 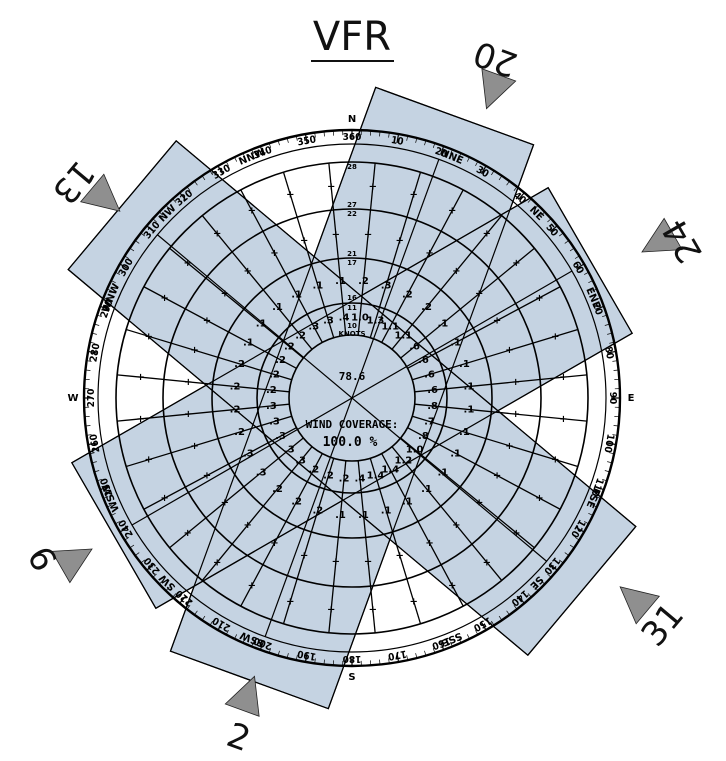 What do you see at coordinates (360, 317) in the screenshot?
I see `frequency-value: 1.0` at bounding box center [360, 317].